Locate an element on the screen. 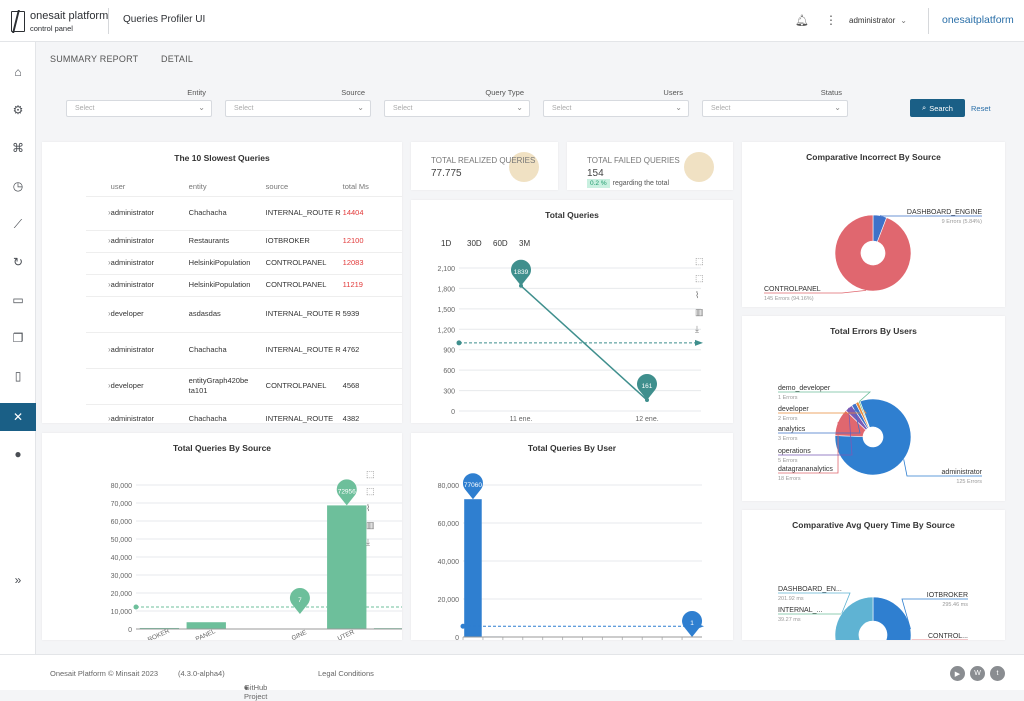 Image resolution: width=1024 pixels, height=701 pixels. search-button: ⌕Search is located at coordinates (937, 108).